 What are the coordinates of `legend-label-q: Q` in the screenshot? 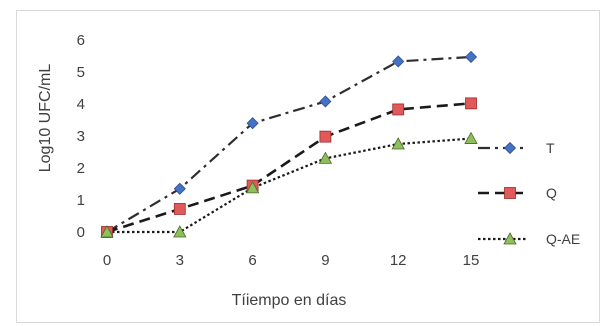 It's located at (551, 193).